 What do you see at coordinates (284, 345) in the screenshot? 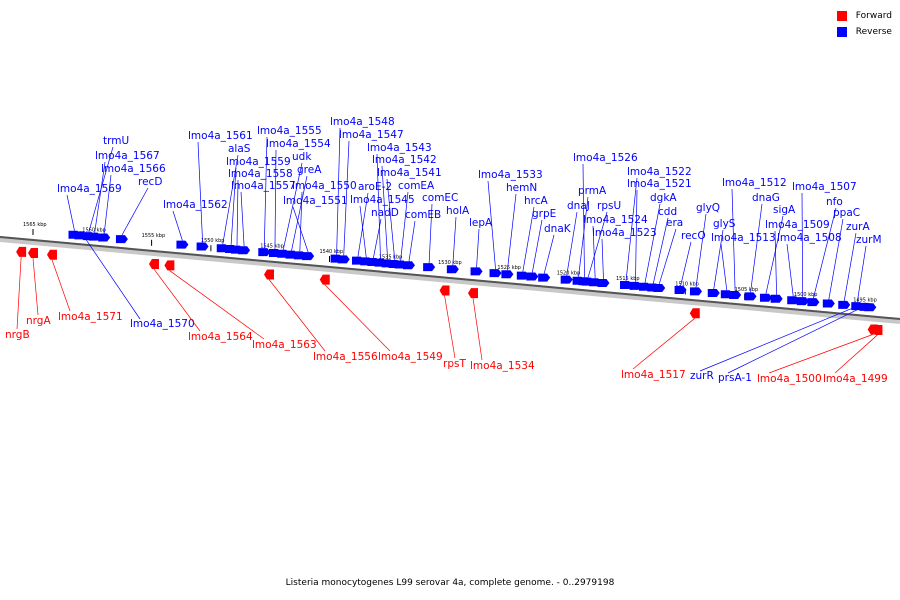
I see `gene-label: lmo4a_1563` at bounding box center [284, 345].